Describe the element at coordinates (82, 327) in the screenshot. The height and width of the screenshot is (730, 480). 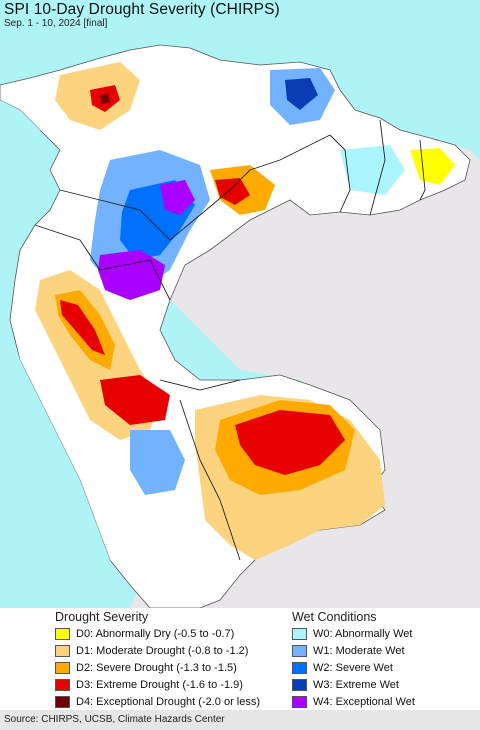
I see `d3-patch` at that location.